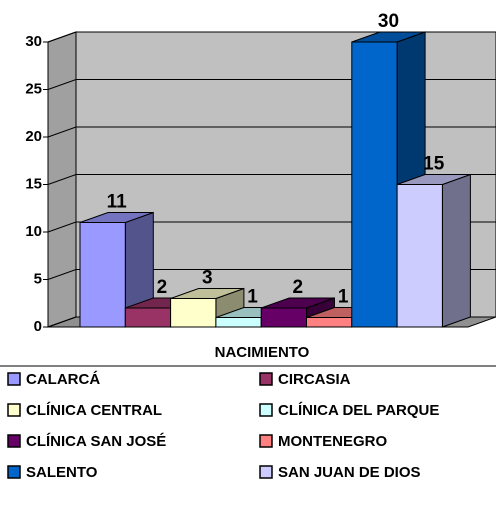 The width and height of the screenshot is (496, 521). What do you see at coordinates (388, 21) in the screenshot?
I see `data-label: 30` at bounding box center [388, 21].